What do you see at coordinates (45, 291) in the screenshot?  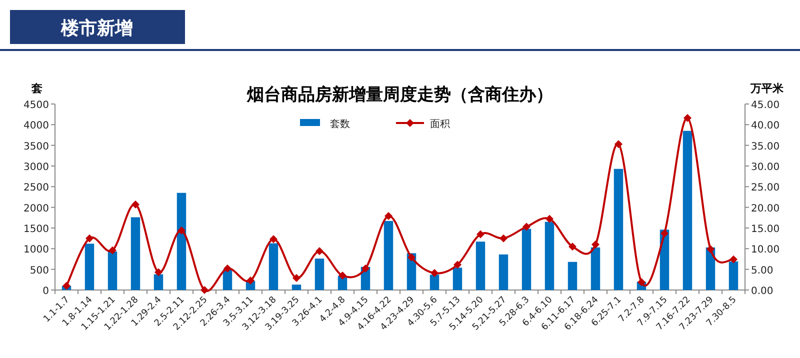 I see `y-tick-label: 0` at bounding box center [45, 291].